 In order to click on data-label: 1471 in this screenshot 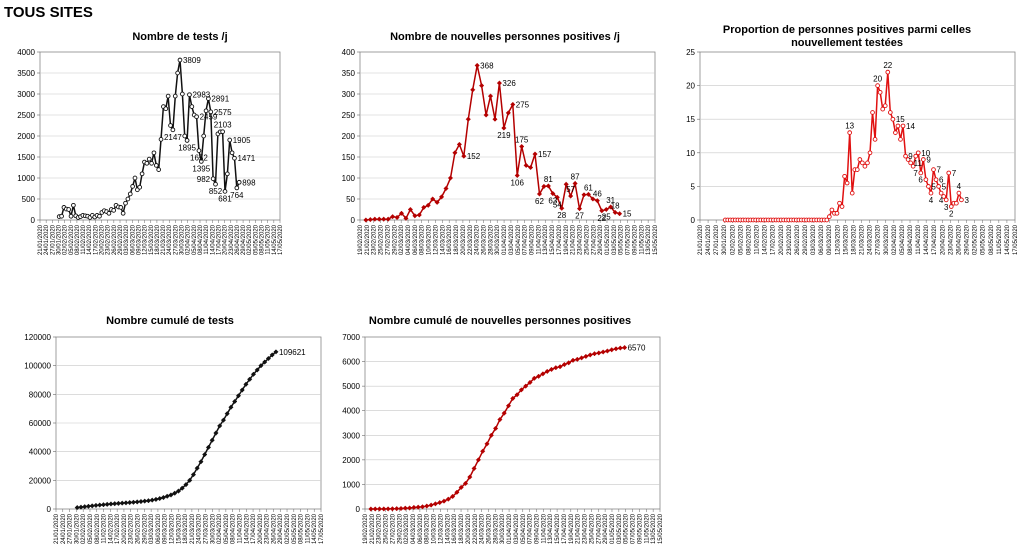, I will do `click(246, 158)`.